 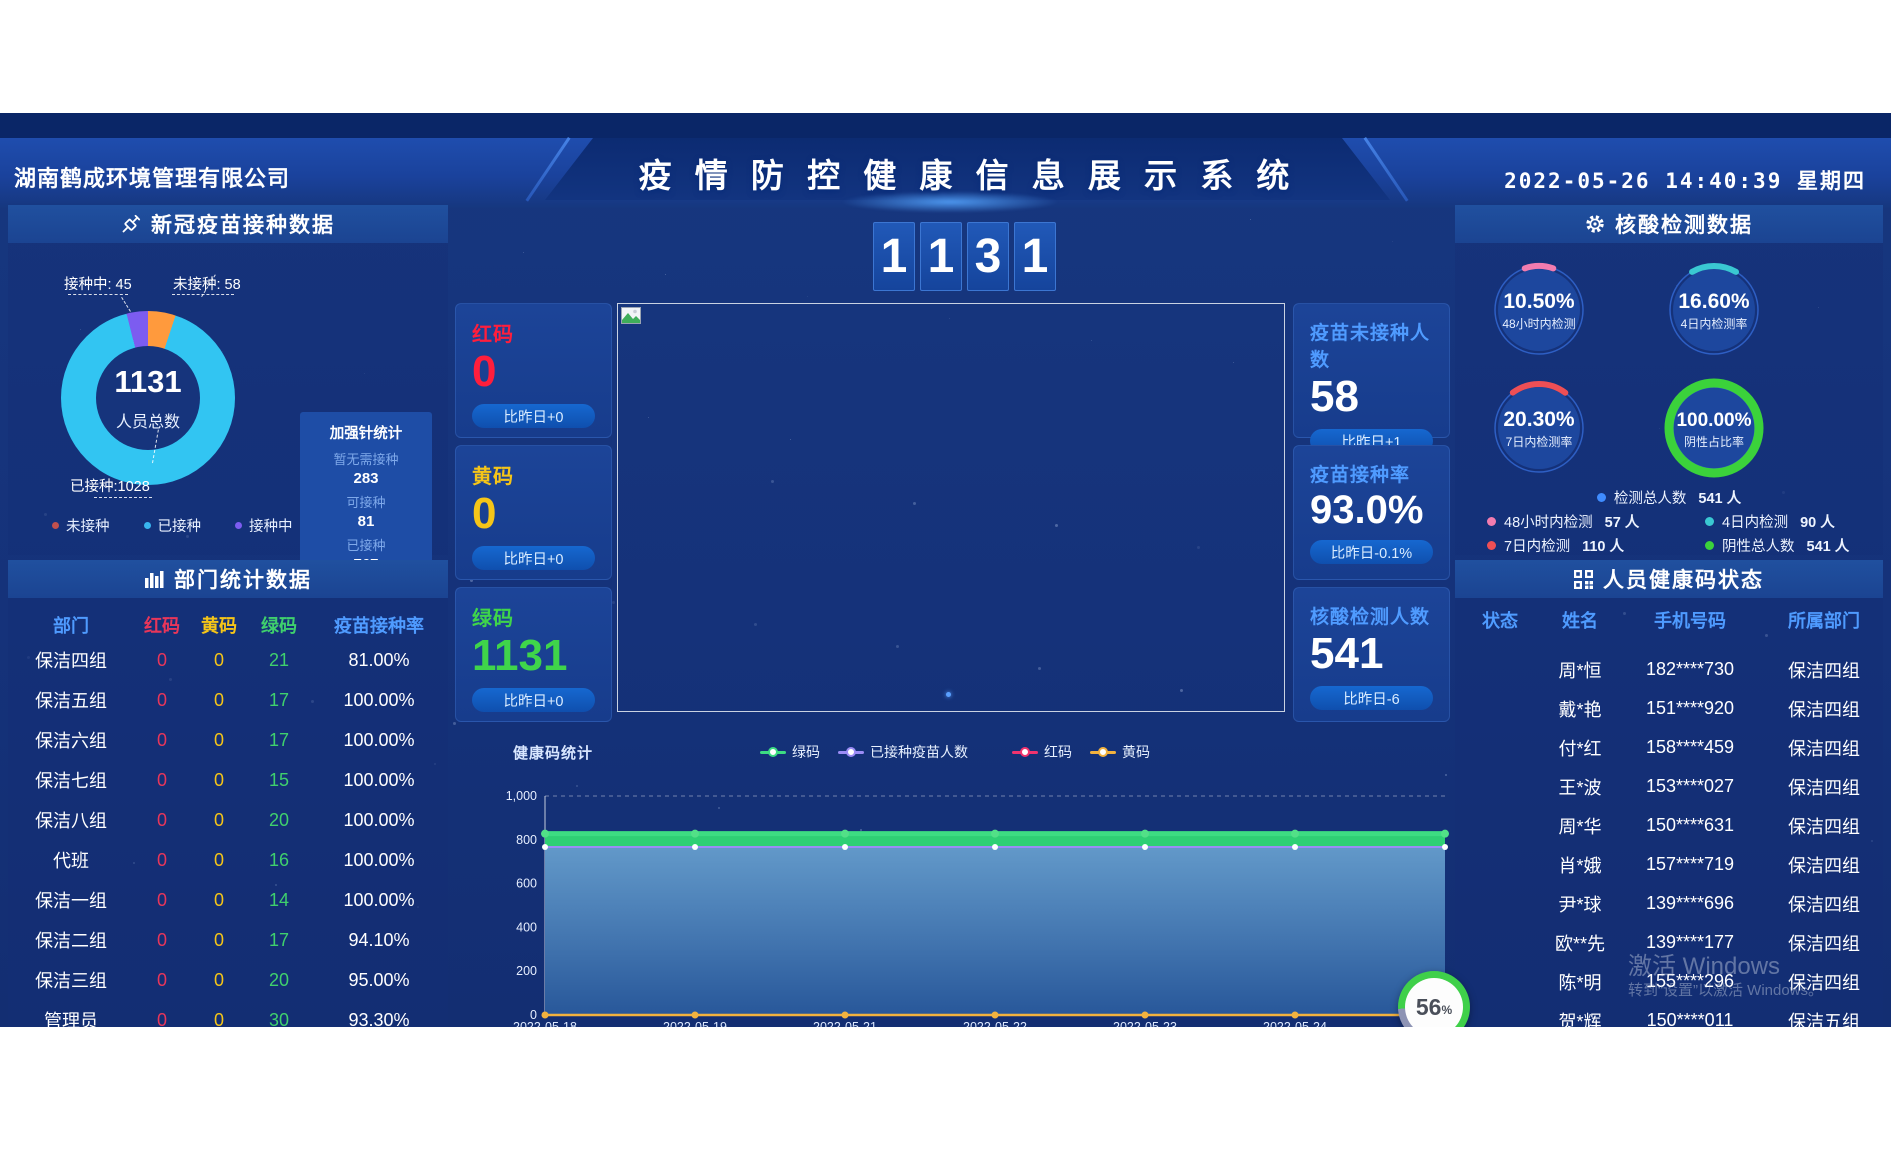 I want to click on booster-items: 暂无需接种283可接种81已接种767, so click(x=366, y=511).